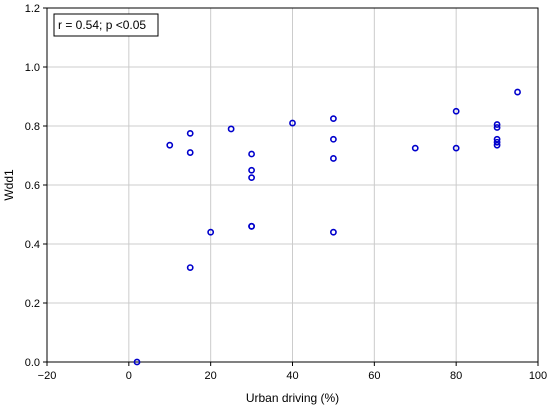  I want to click on correlation-annotation: r = 0.54; p <0.05, so click(106, 25).